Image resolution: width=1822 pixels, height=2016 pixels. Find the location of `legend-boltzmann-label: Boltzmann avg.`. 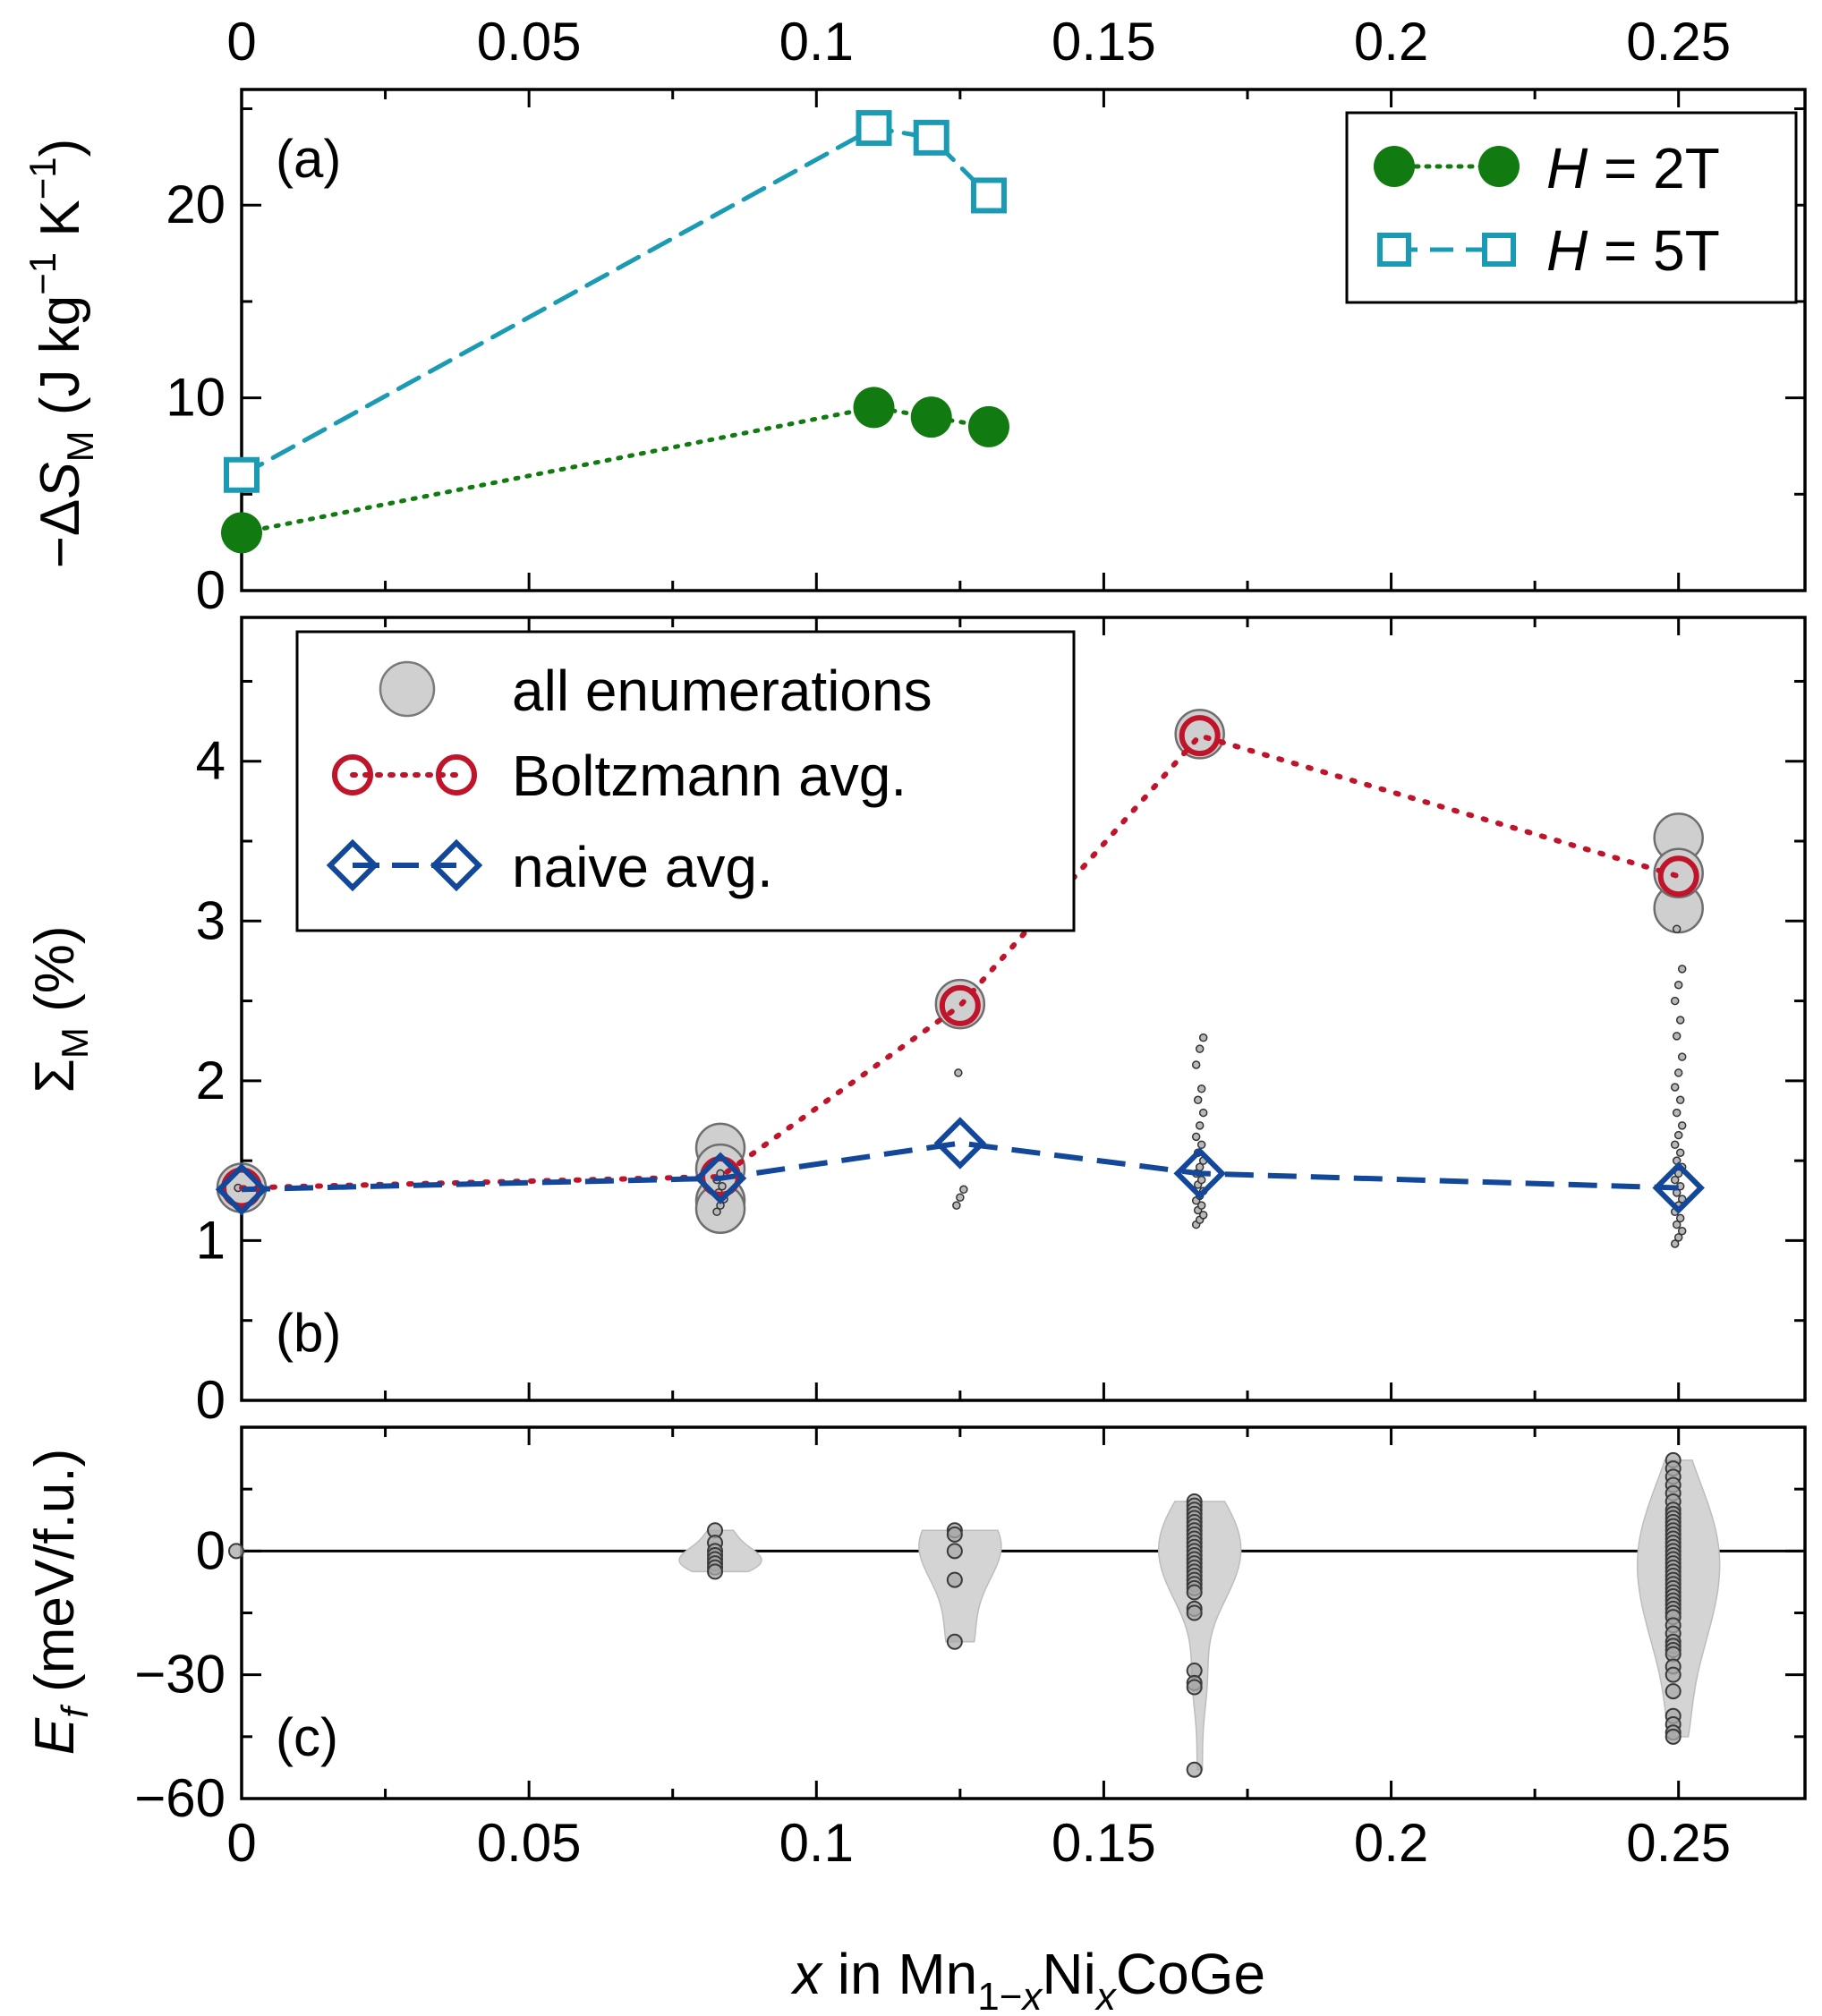

legend-boltzmann-label: Boltzmann avg. is located at coordinates (709, 776).